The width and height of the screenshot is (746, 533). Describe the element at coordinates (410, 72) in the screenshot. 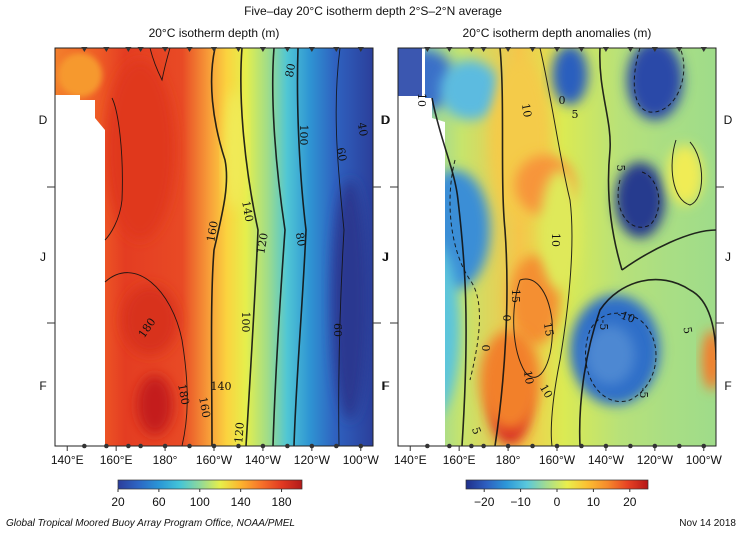

I see `right-blue-corner` at that location.